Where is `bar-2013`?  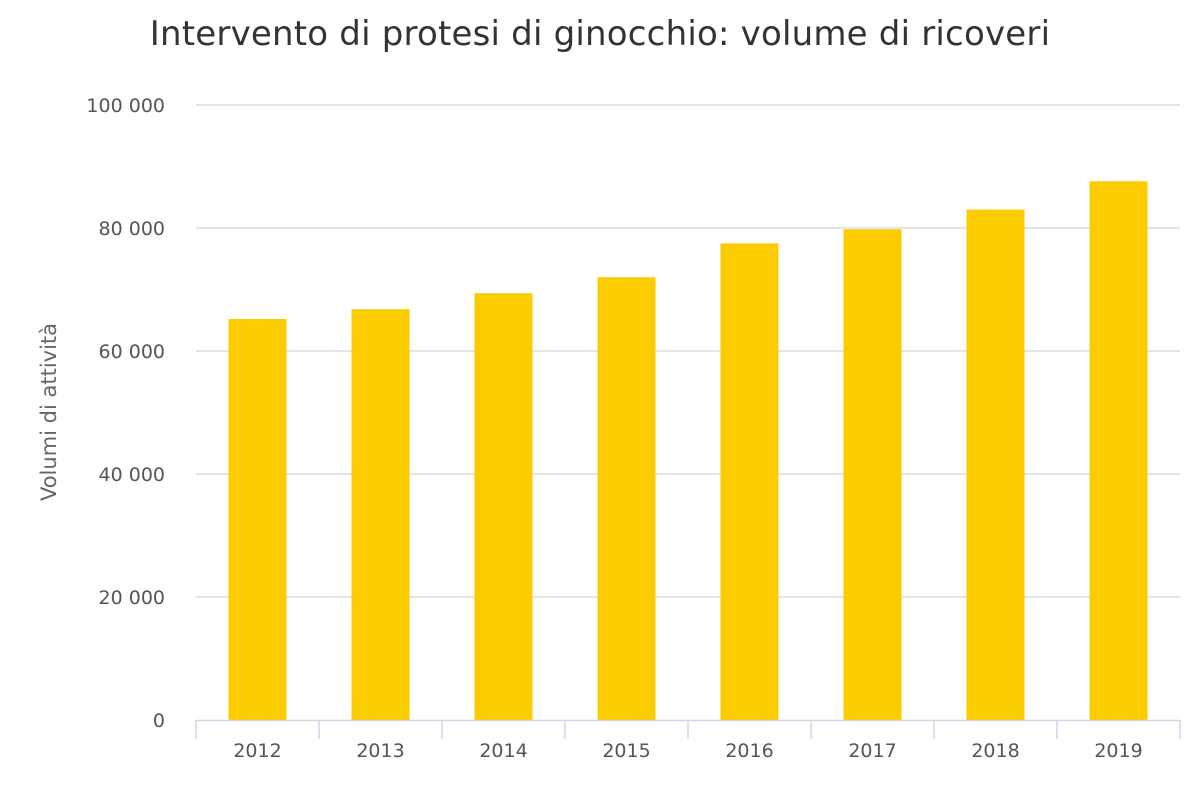 bar-2013 is located at coordinates (380, 514).